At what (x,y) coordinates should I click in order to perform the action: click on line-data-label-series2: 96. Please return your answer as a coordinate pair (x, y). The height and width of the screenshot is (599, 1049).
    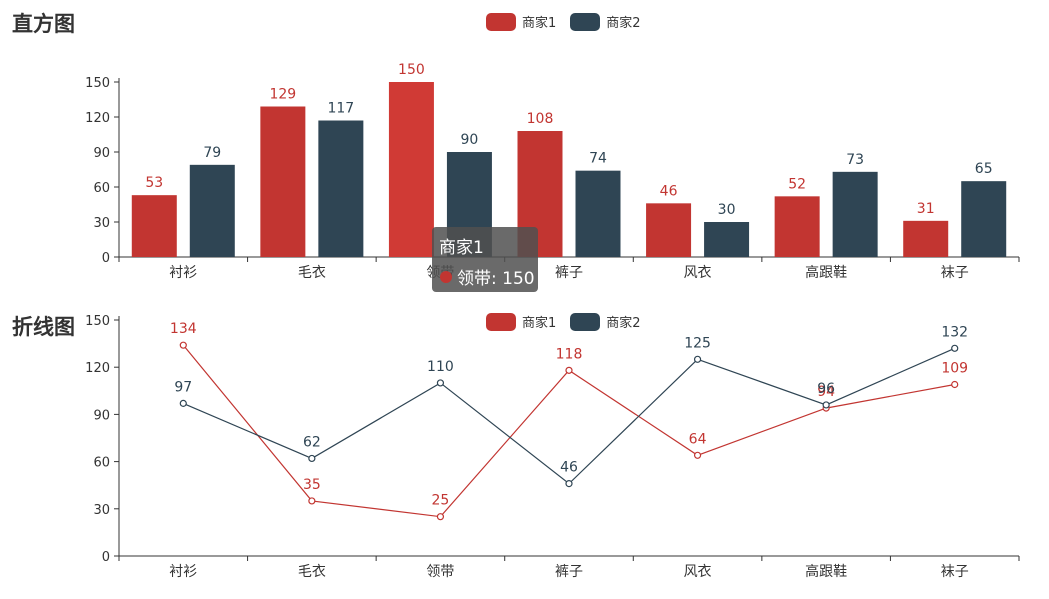
    Looking at the image, I should click on (826, 389).